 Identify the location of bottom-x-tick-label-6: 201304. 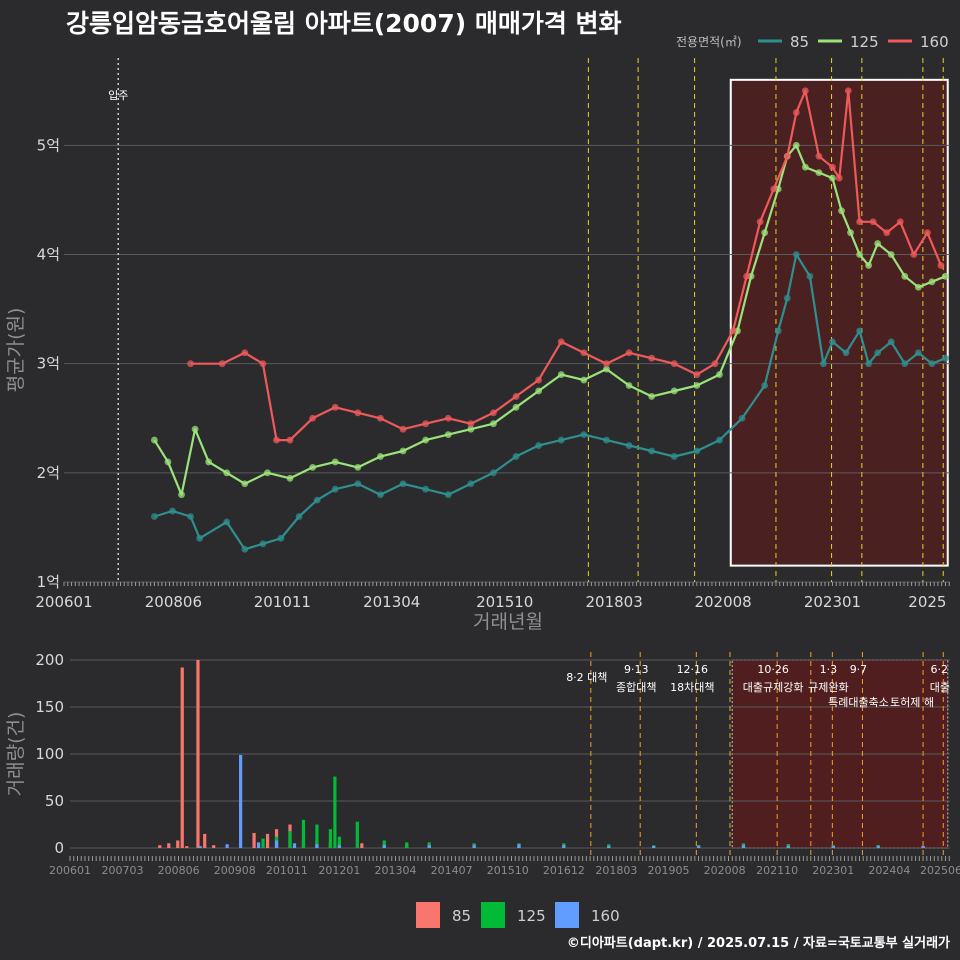
(396, 870).